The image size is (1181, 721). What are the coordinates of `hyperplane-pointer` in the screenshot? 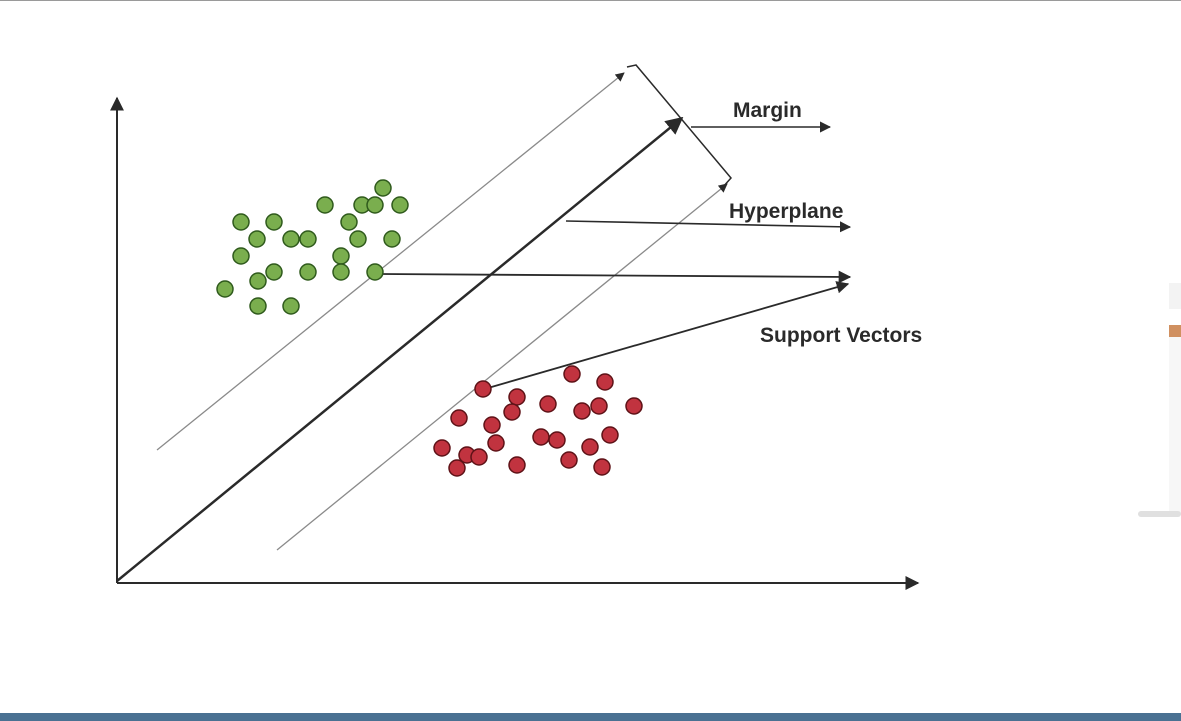 It's located at (708, 226).